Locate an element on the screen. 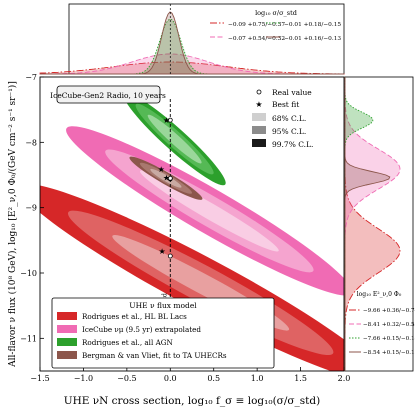 Image resolution: width=415 pixels, height=419 pixels. top-marginal-value: −0.01 +0.16/−0.13 is located at coordinates (312, 39).